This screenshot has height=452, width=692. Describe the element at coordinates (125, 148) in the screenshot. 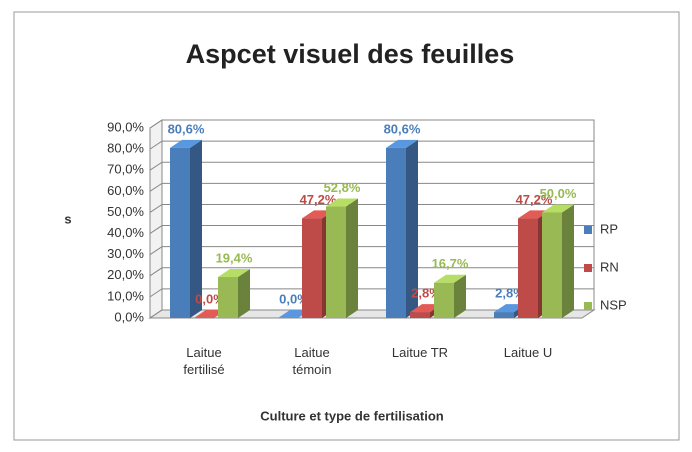

I see `y-tick-label: 80,0%` at that location.